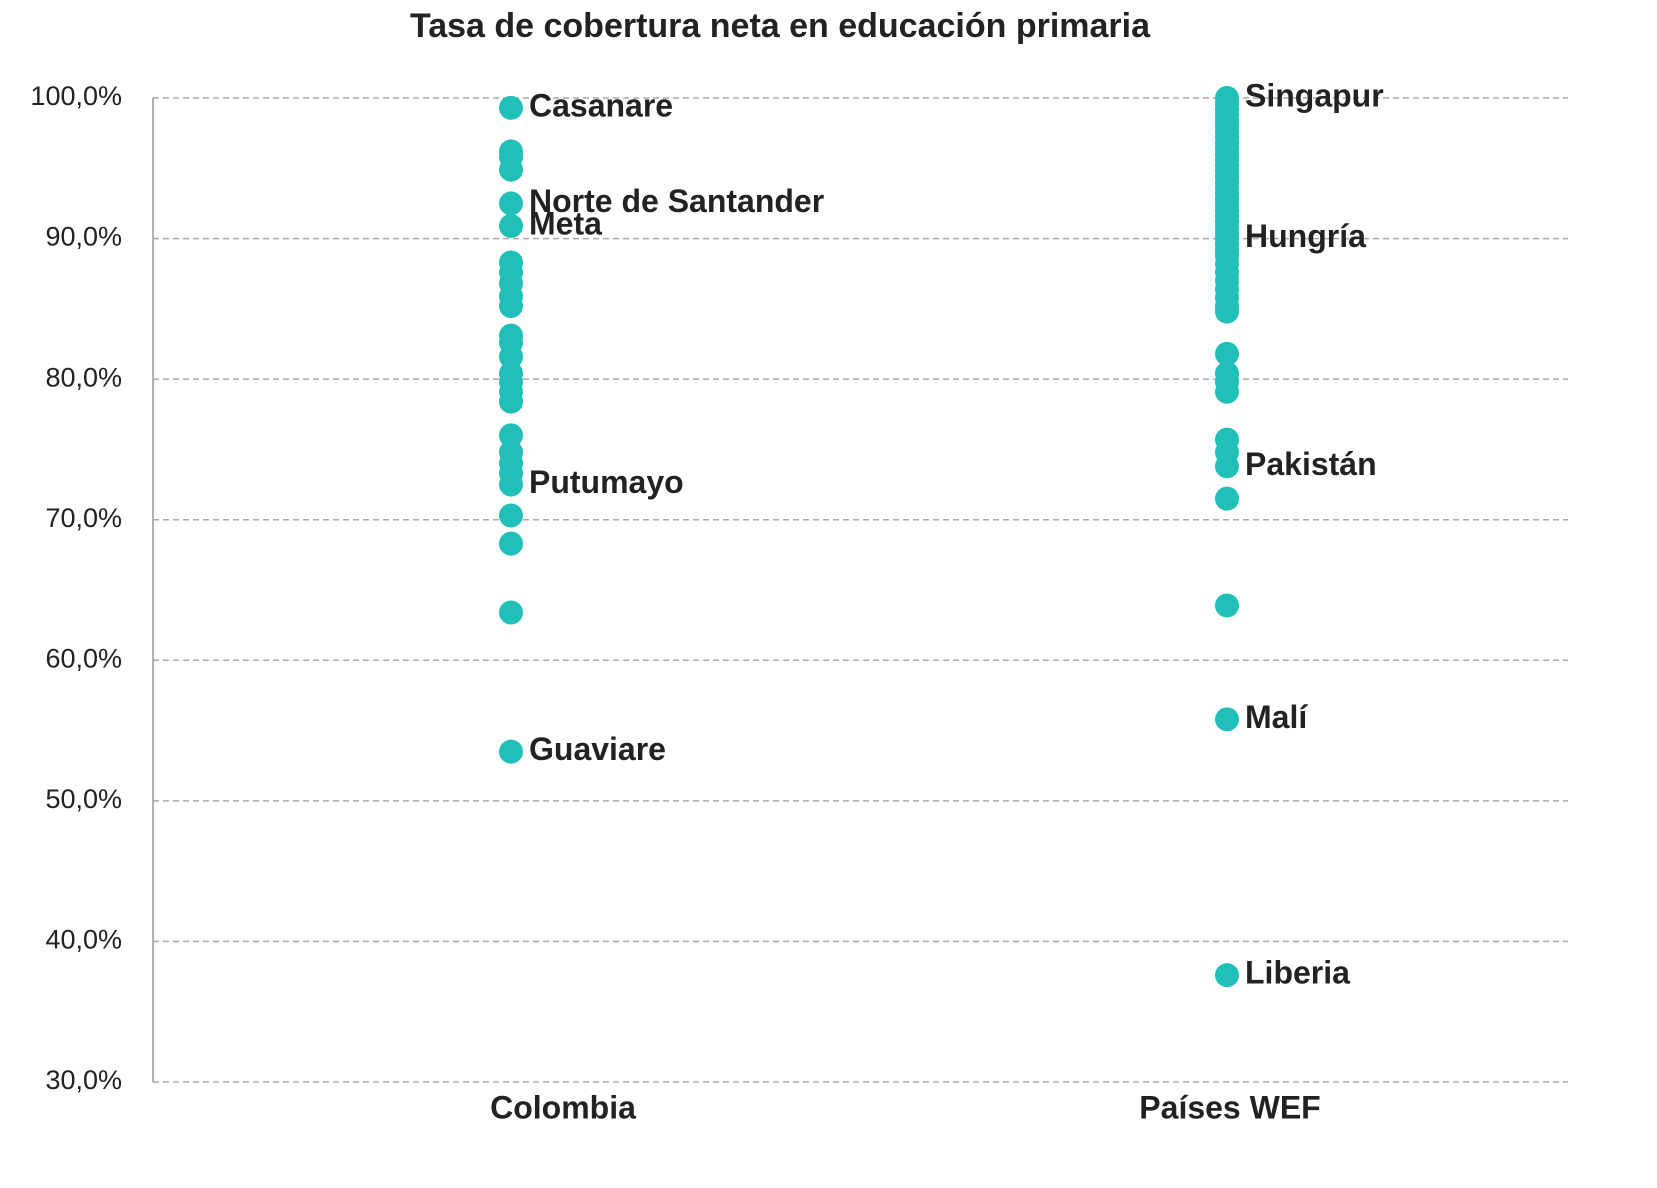  I want to click on point-label: Norte de Santander, so click(676, 201).